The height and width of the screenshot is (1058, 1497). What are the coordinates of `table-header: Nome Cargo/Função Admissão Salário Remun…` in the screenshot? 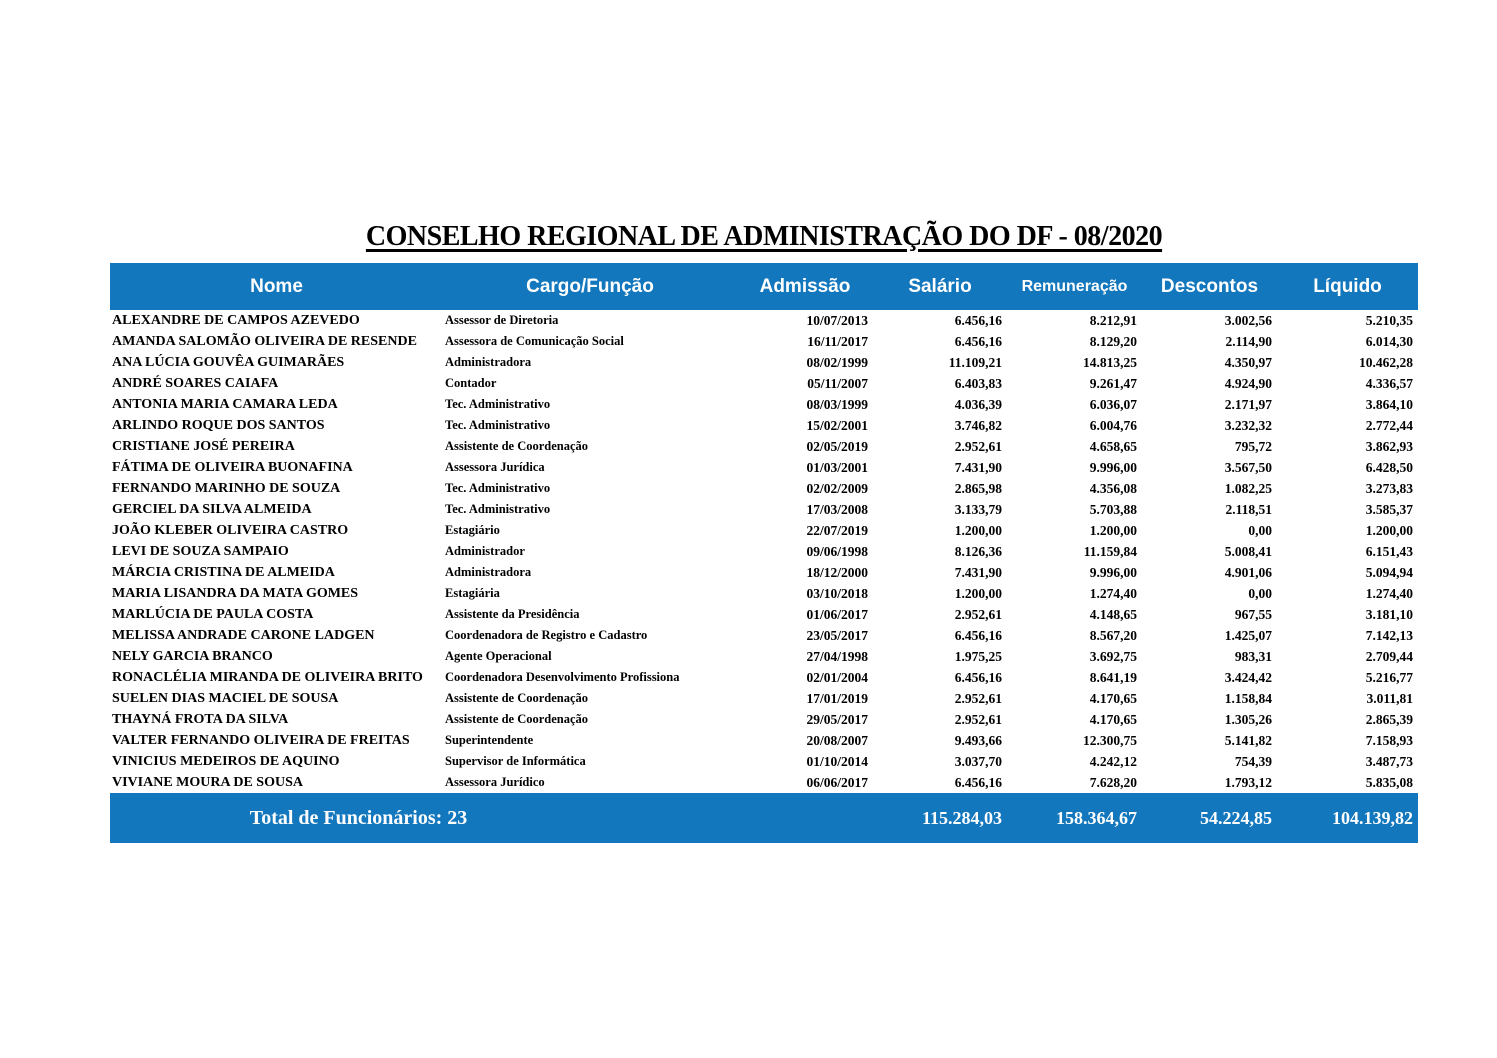 It's located at (764, 286).